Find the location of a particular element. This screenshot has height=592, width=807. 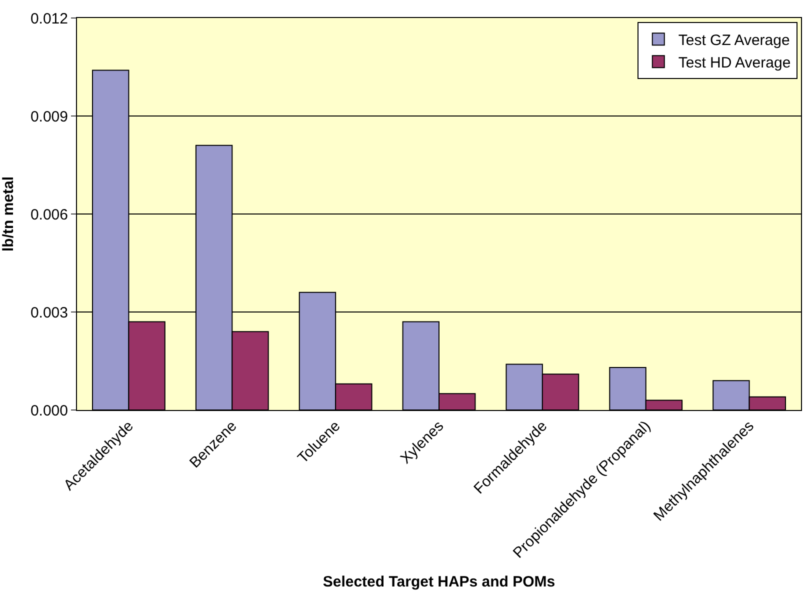

legend-label: Test GZ Average is located at coordinates (734, 41).